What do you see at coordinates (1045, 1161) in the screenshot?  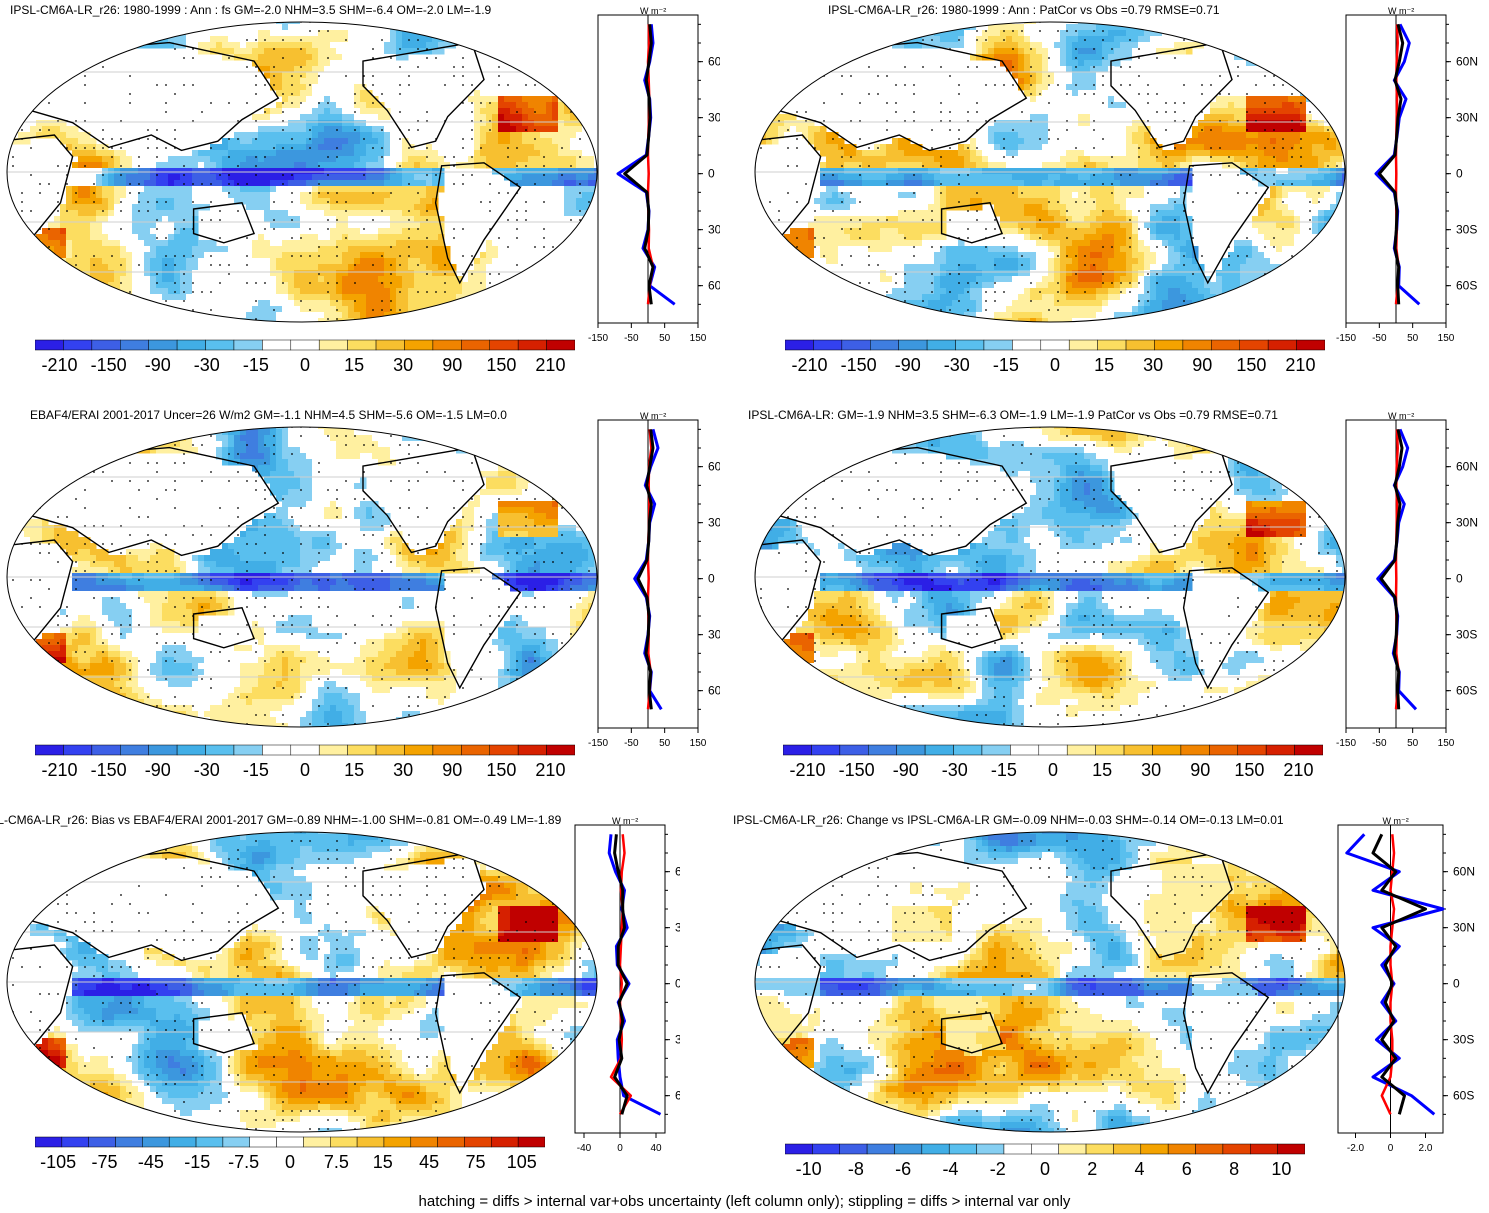 I see `colorbar-6: -10 -8 -6 -4 -2 0 2 4 6 8 10` at bounding box center [1045, 1161].